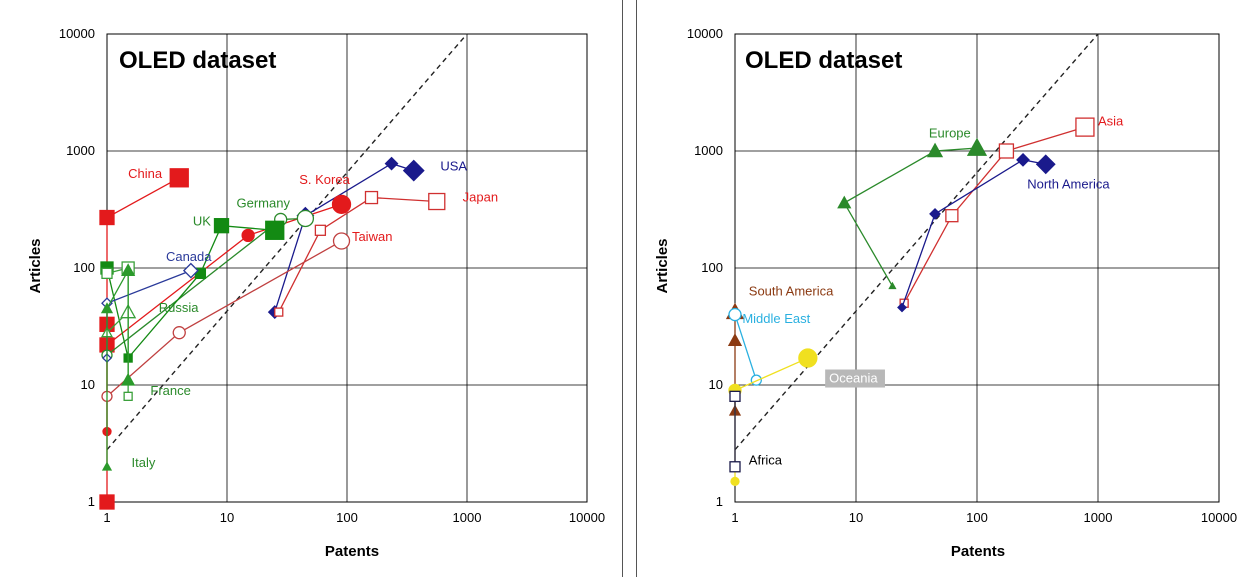 The width and height of the screenshot is (1247, 577). I want to click on series-label: South America, so click(791, 291).